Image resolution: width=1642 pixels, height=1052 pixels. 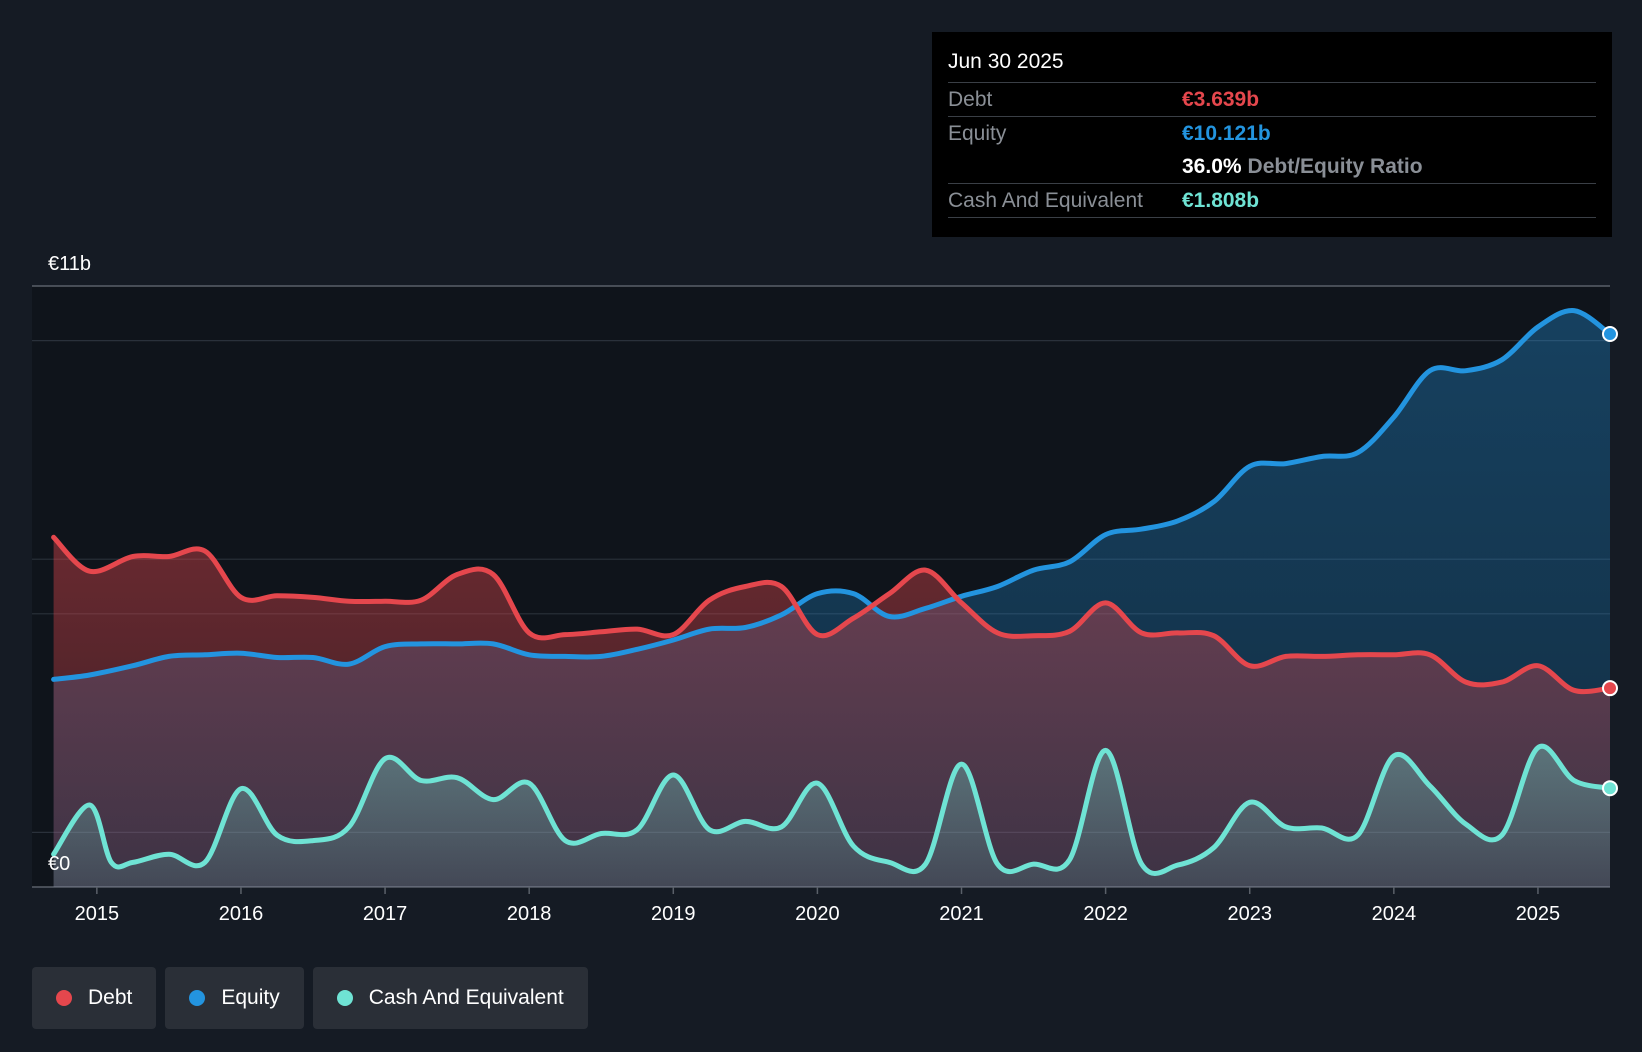 What do you see at coordinates (1221, 200) in the screenshot?
I see `tooltip-cash-value: €1.808b` at bounding box center [1221, 200].